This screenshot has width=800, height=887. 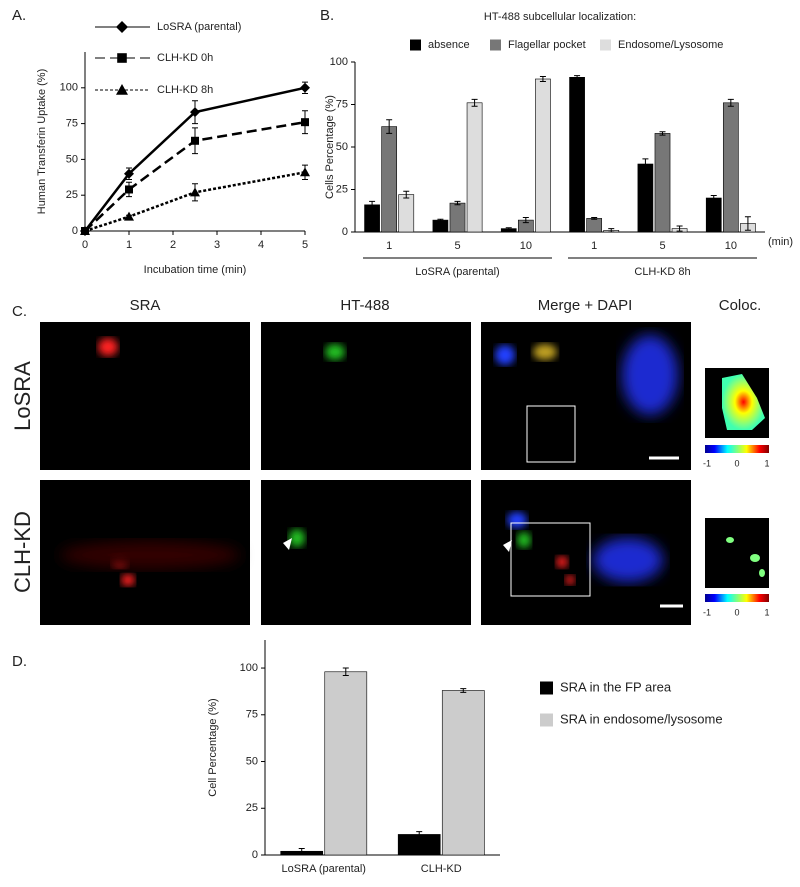 I want to click on legend-label: absence, so click(x=449, y=45).